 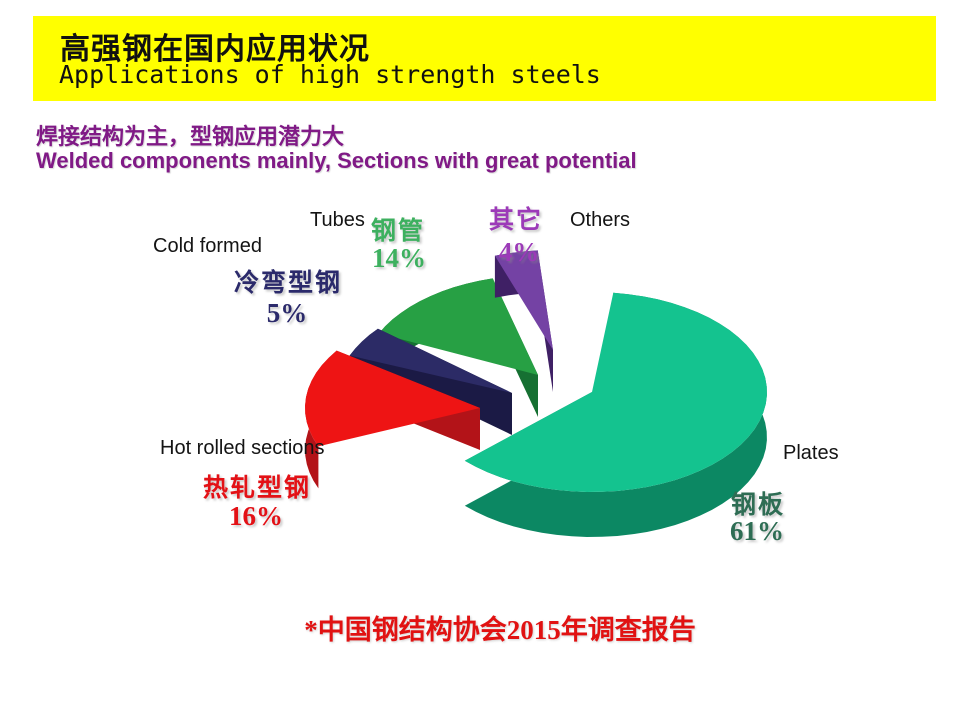 What do you see at coordinates (190, 136) in the screenshot?
I see `subtitle-zh: 焊接结构为主，型钢应用潜力大` at bounding box center [190, 136].